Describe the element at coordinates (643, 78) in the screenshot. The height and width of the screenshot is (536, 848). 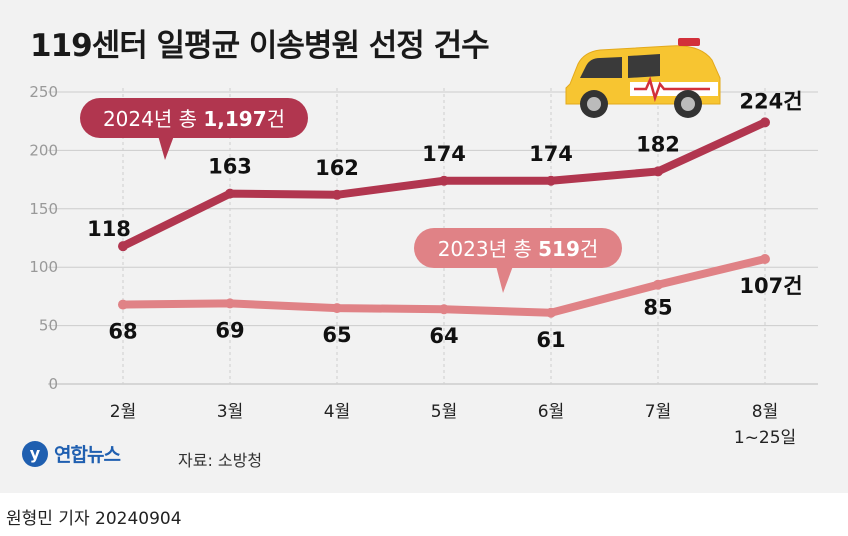
I see `ambulance-icon` at that location.